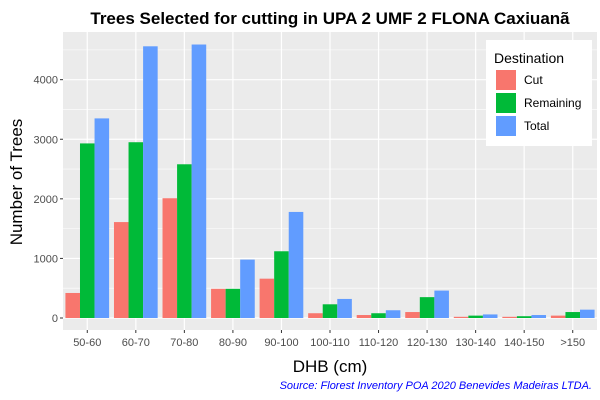 Image resolution: width=600 pixels, height=400 pixels. I want to click on x-tick-label: 50-60, so click(87, 343).